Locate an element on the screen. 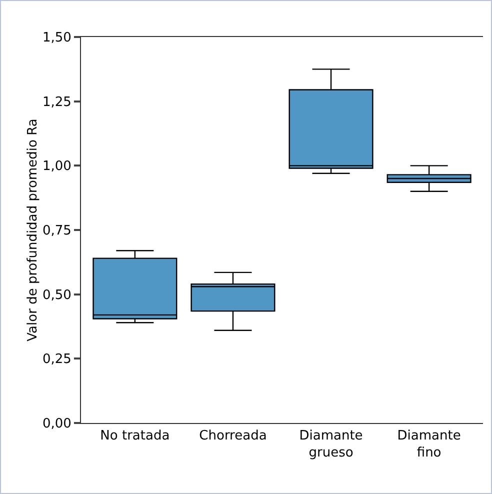  y-tick-label: 1,25 is located at coordinates (57, 102).